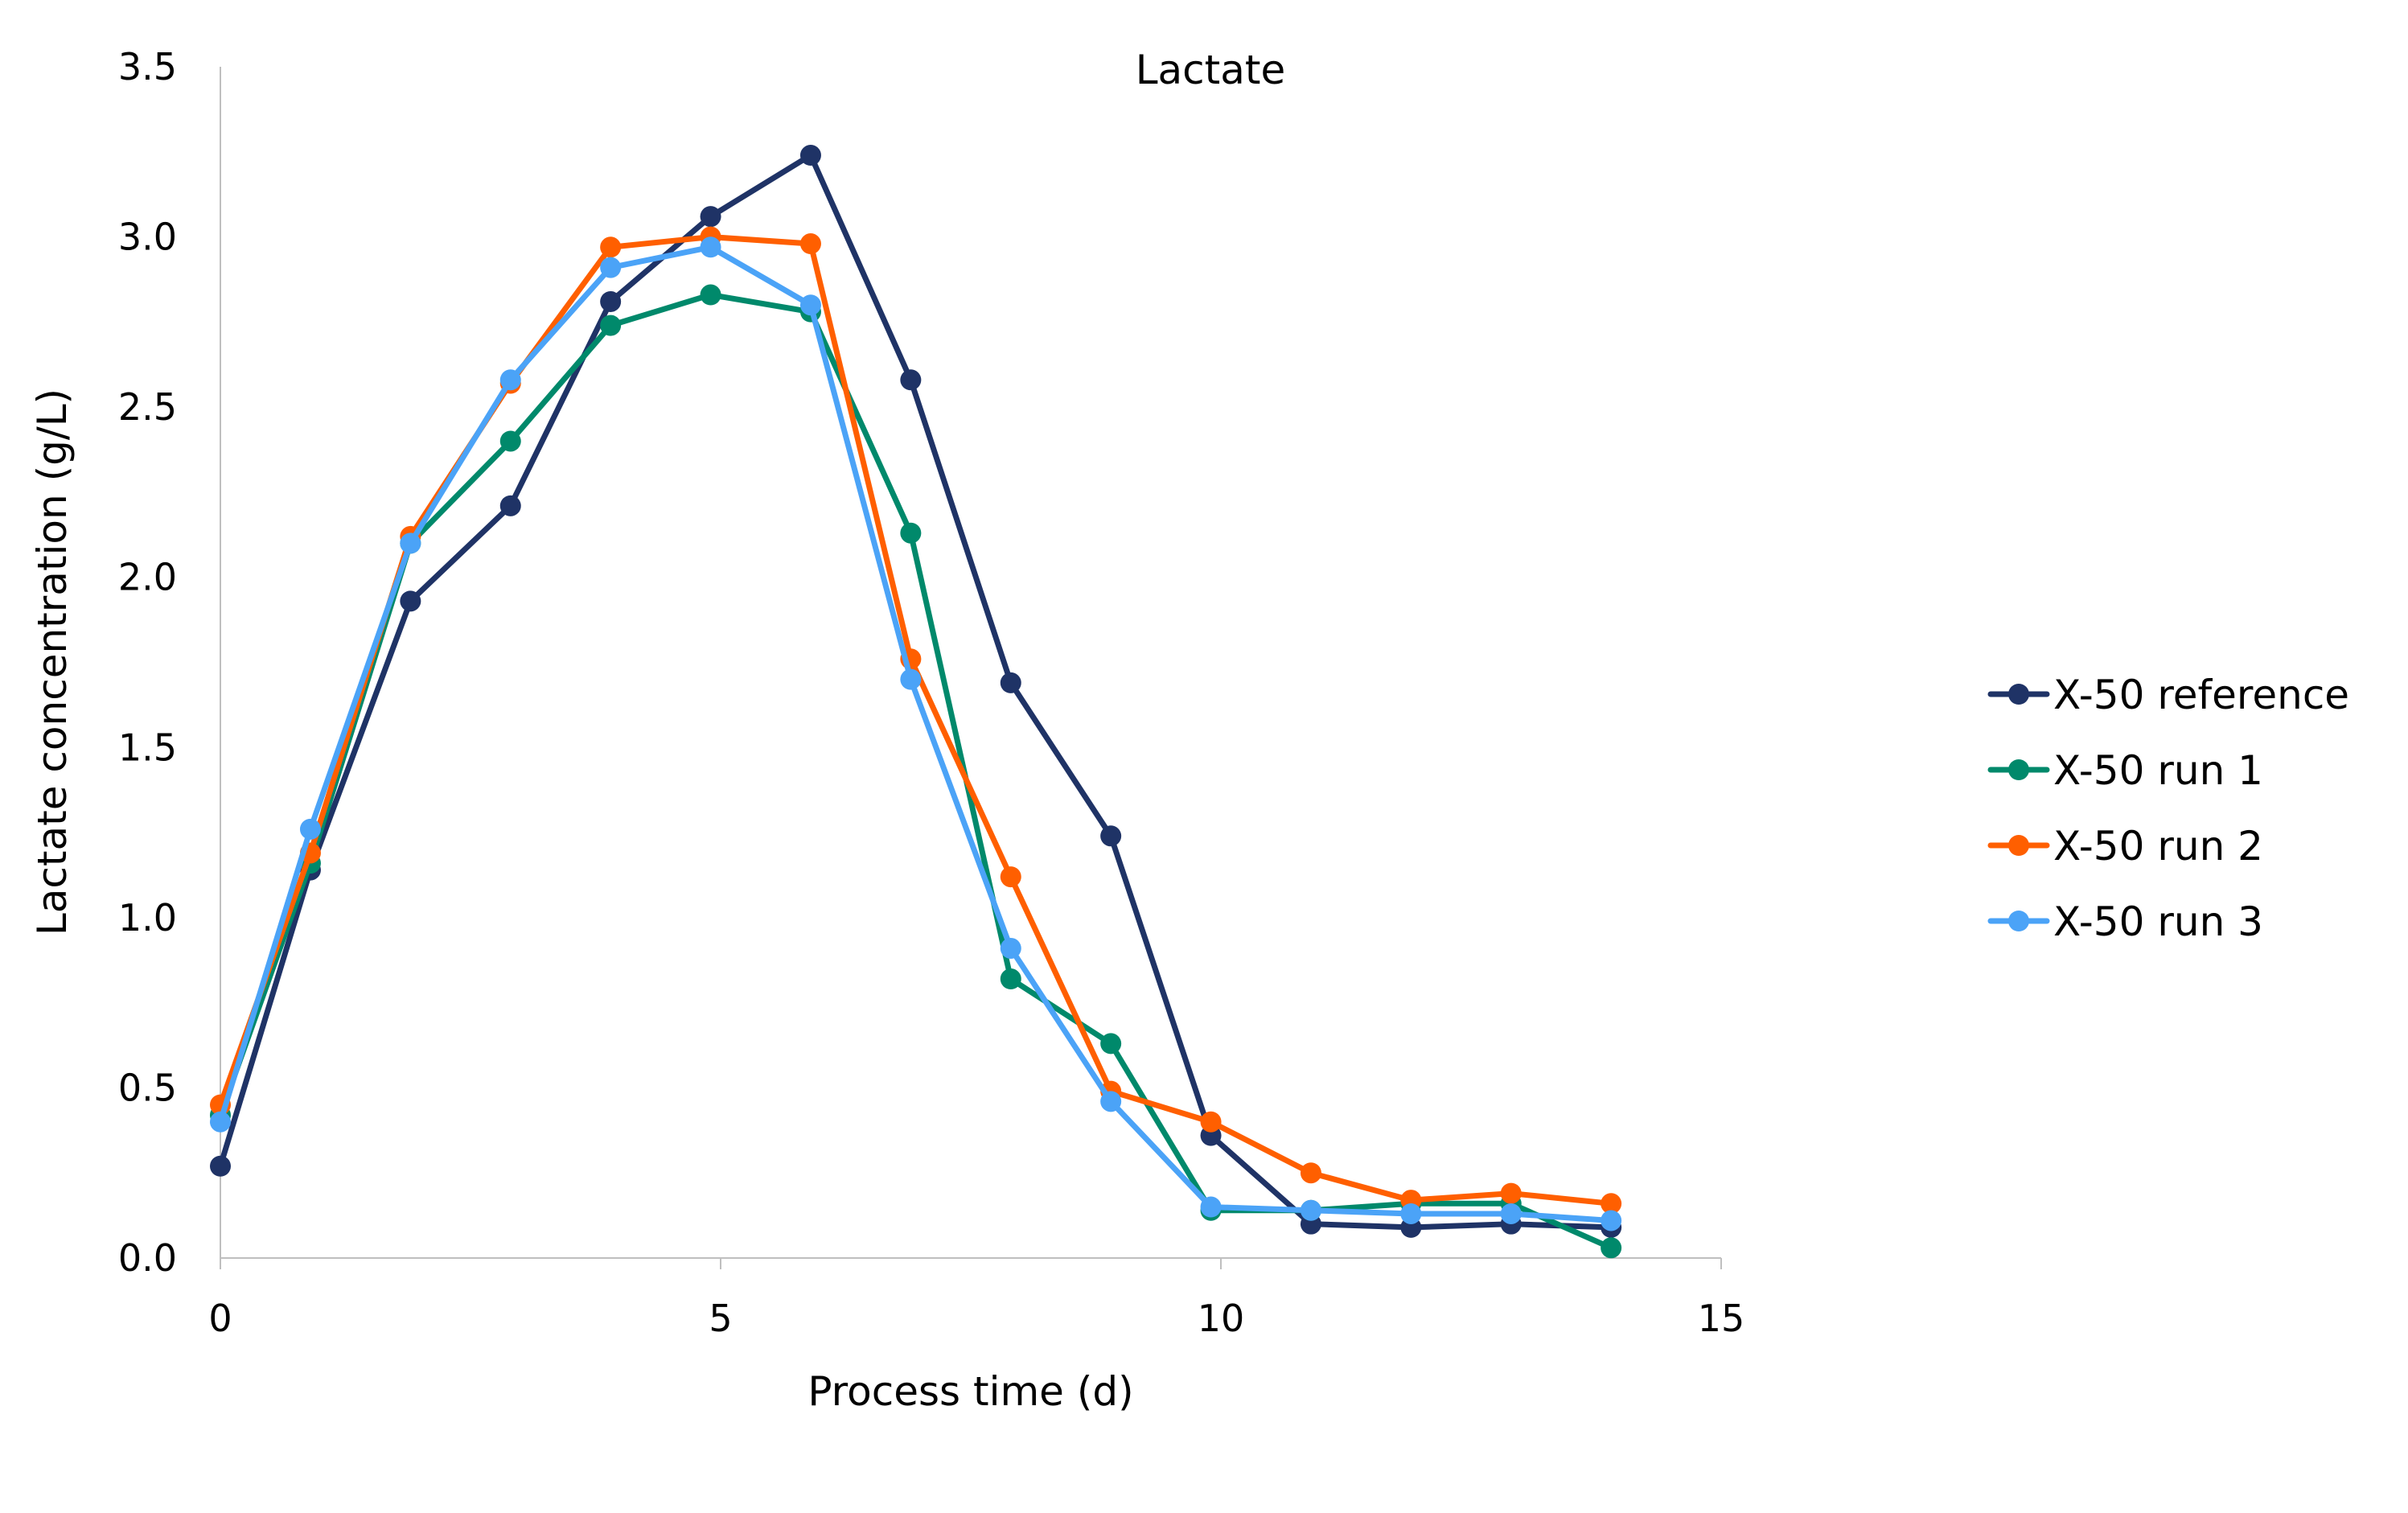 This screenshot has width=2408, height=1513. Describe the element at coordinates (147, 237) in the screenshot. I see `y-tick-label: 3.0` at that location.